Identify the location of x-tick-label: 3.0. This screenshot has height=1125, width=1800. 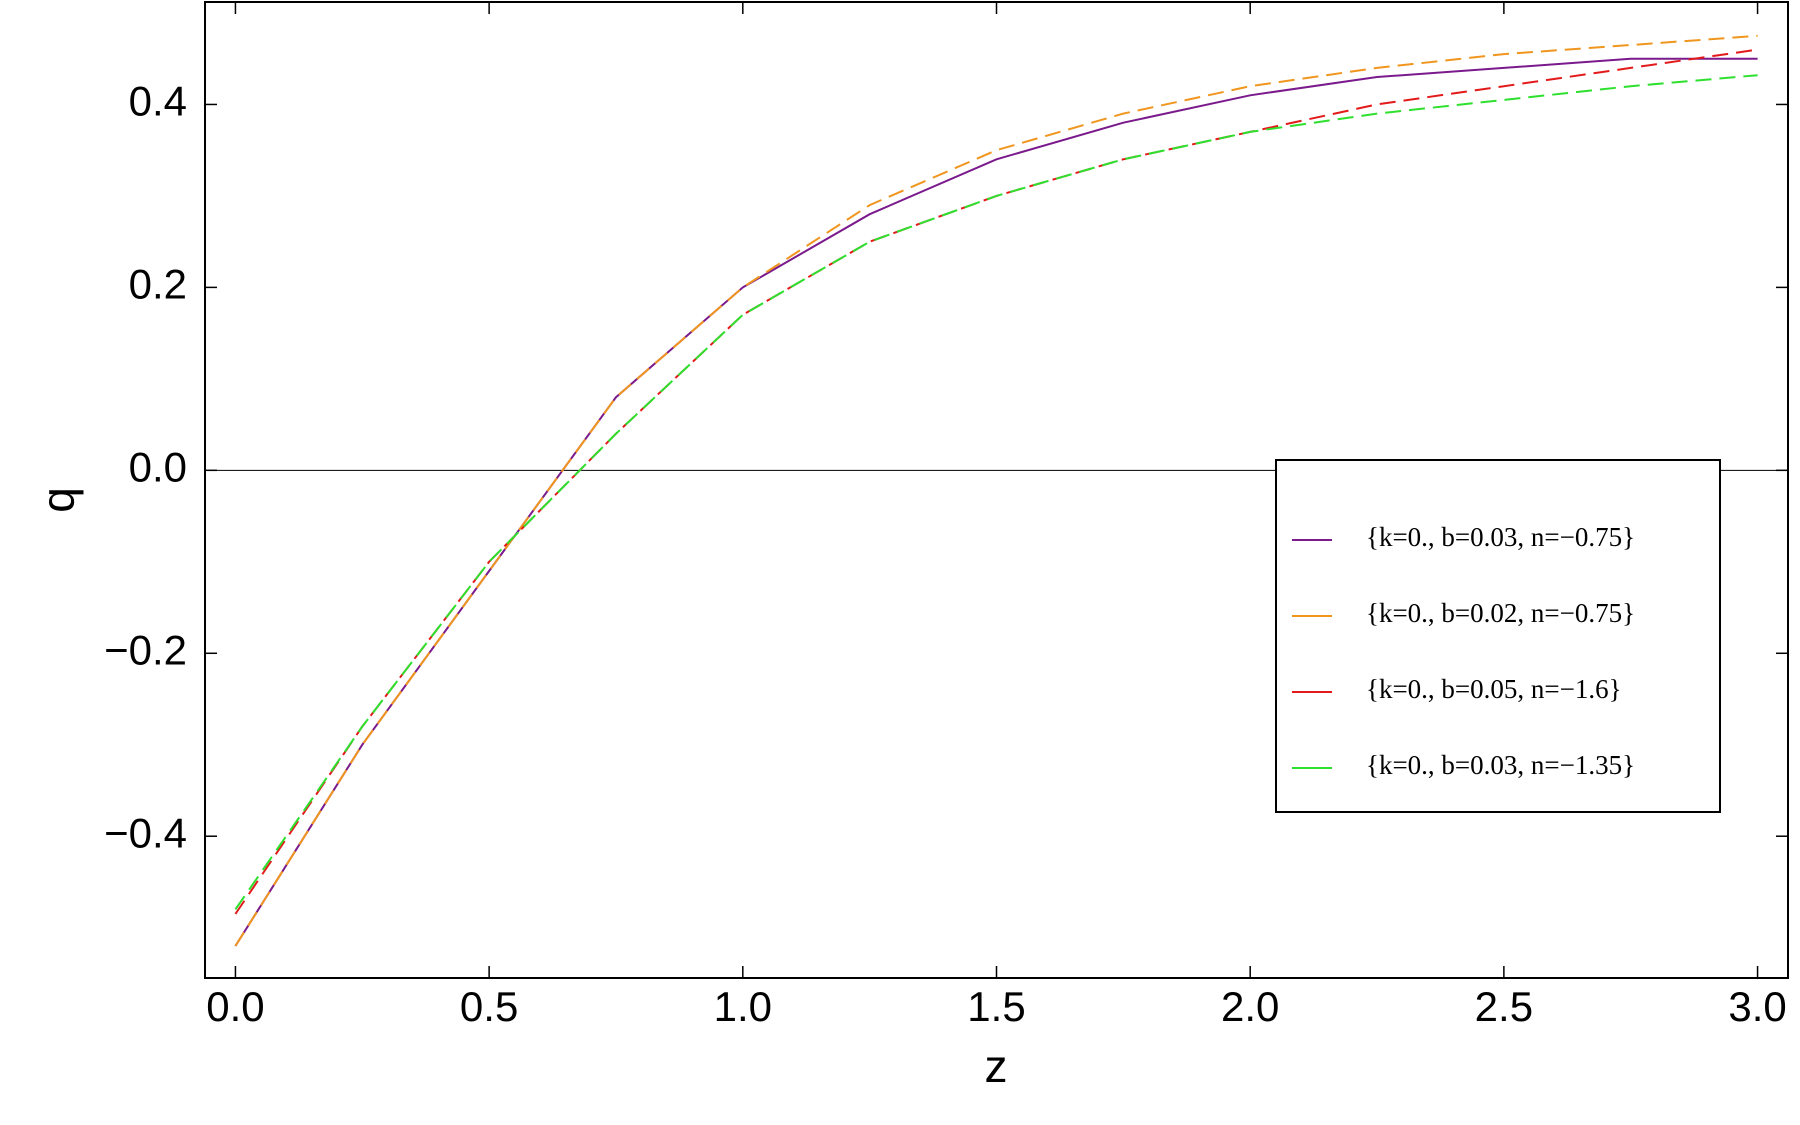
(1757, 1006).